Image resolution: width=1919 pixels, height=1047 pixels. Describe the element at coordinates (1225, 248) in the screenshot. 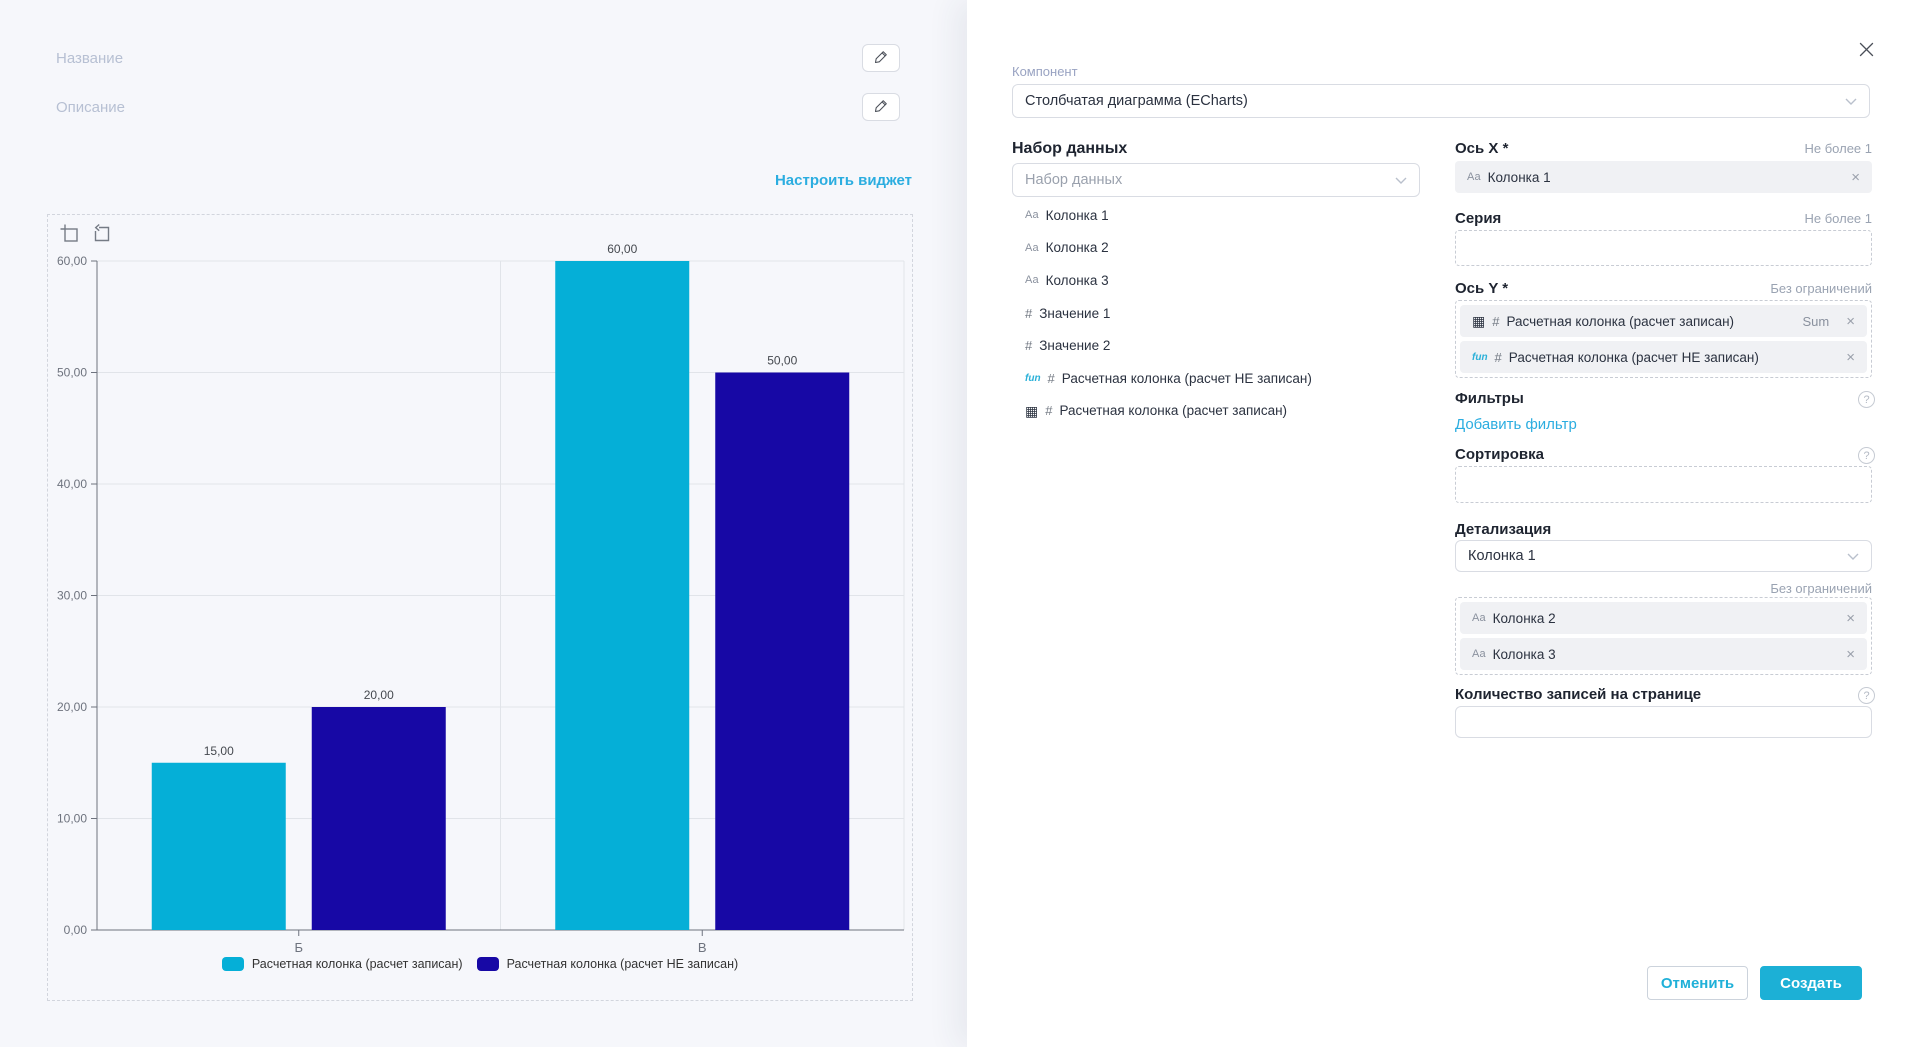

I see `dataset-field: Аа Колонка 2` at that location.